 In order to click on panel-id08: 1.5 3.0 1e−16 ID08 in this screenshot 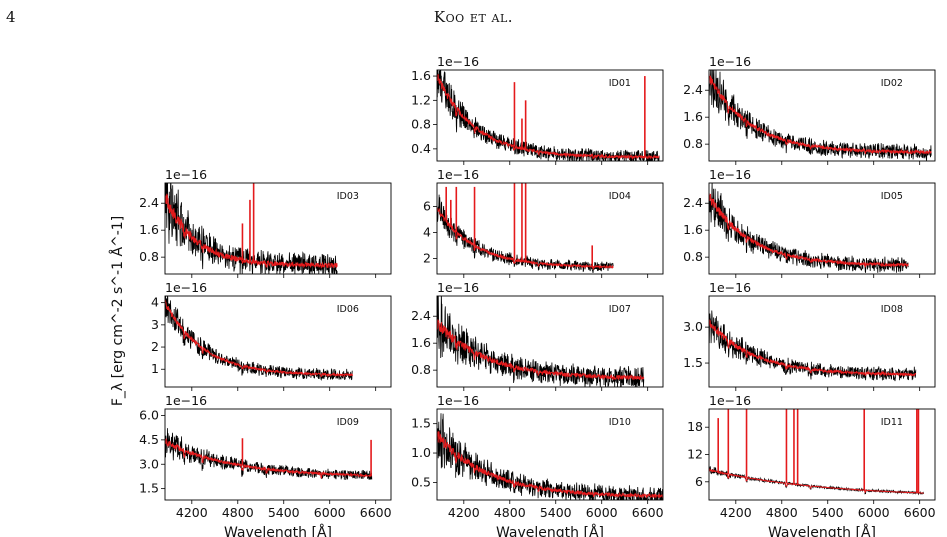, I will do `click(809, 335)`.